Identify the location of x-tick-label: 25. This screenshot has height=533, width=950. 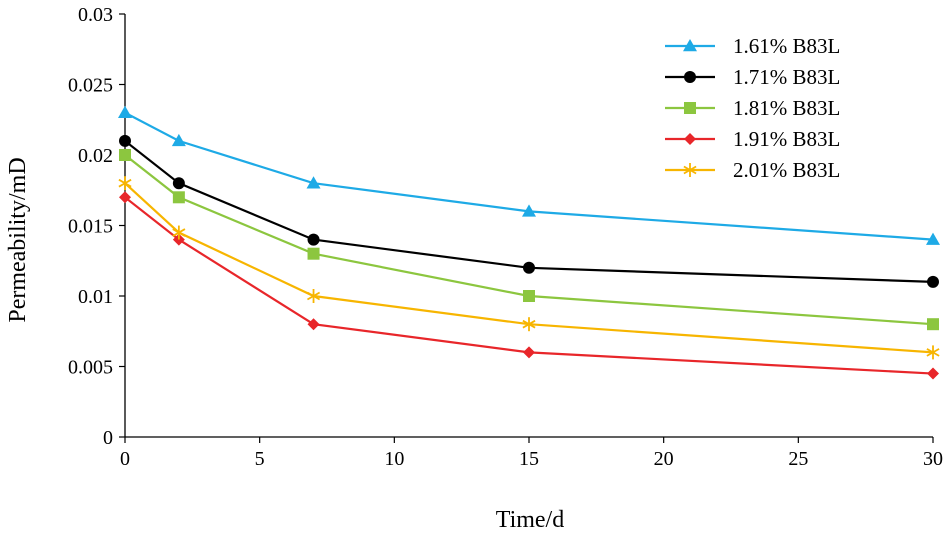
(798, 459).